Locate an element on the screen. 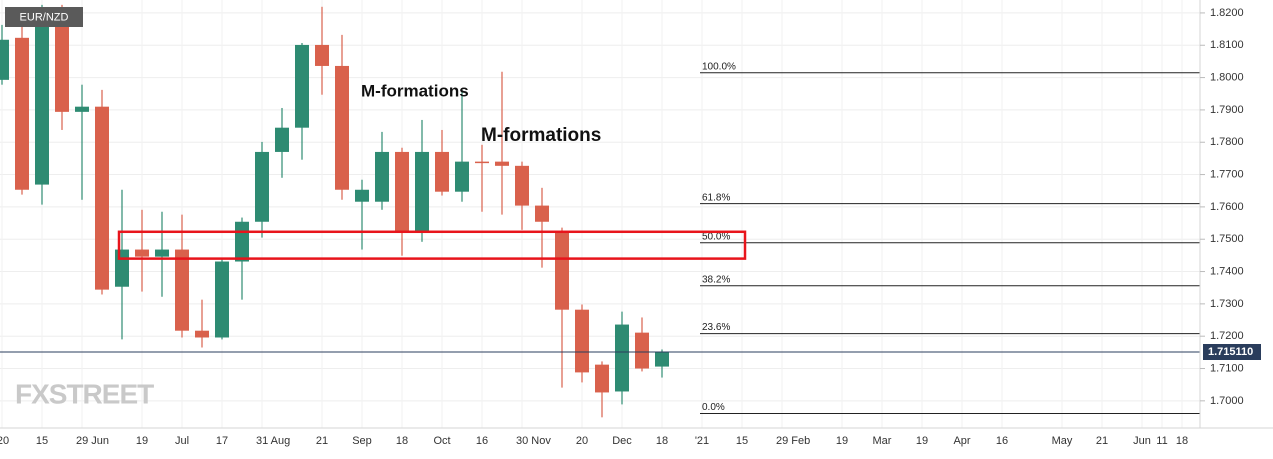 The height and width of the screenshot is (459, 1273). x-tick-label: '20 is located at coordinates (4, 441).